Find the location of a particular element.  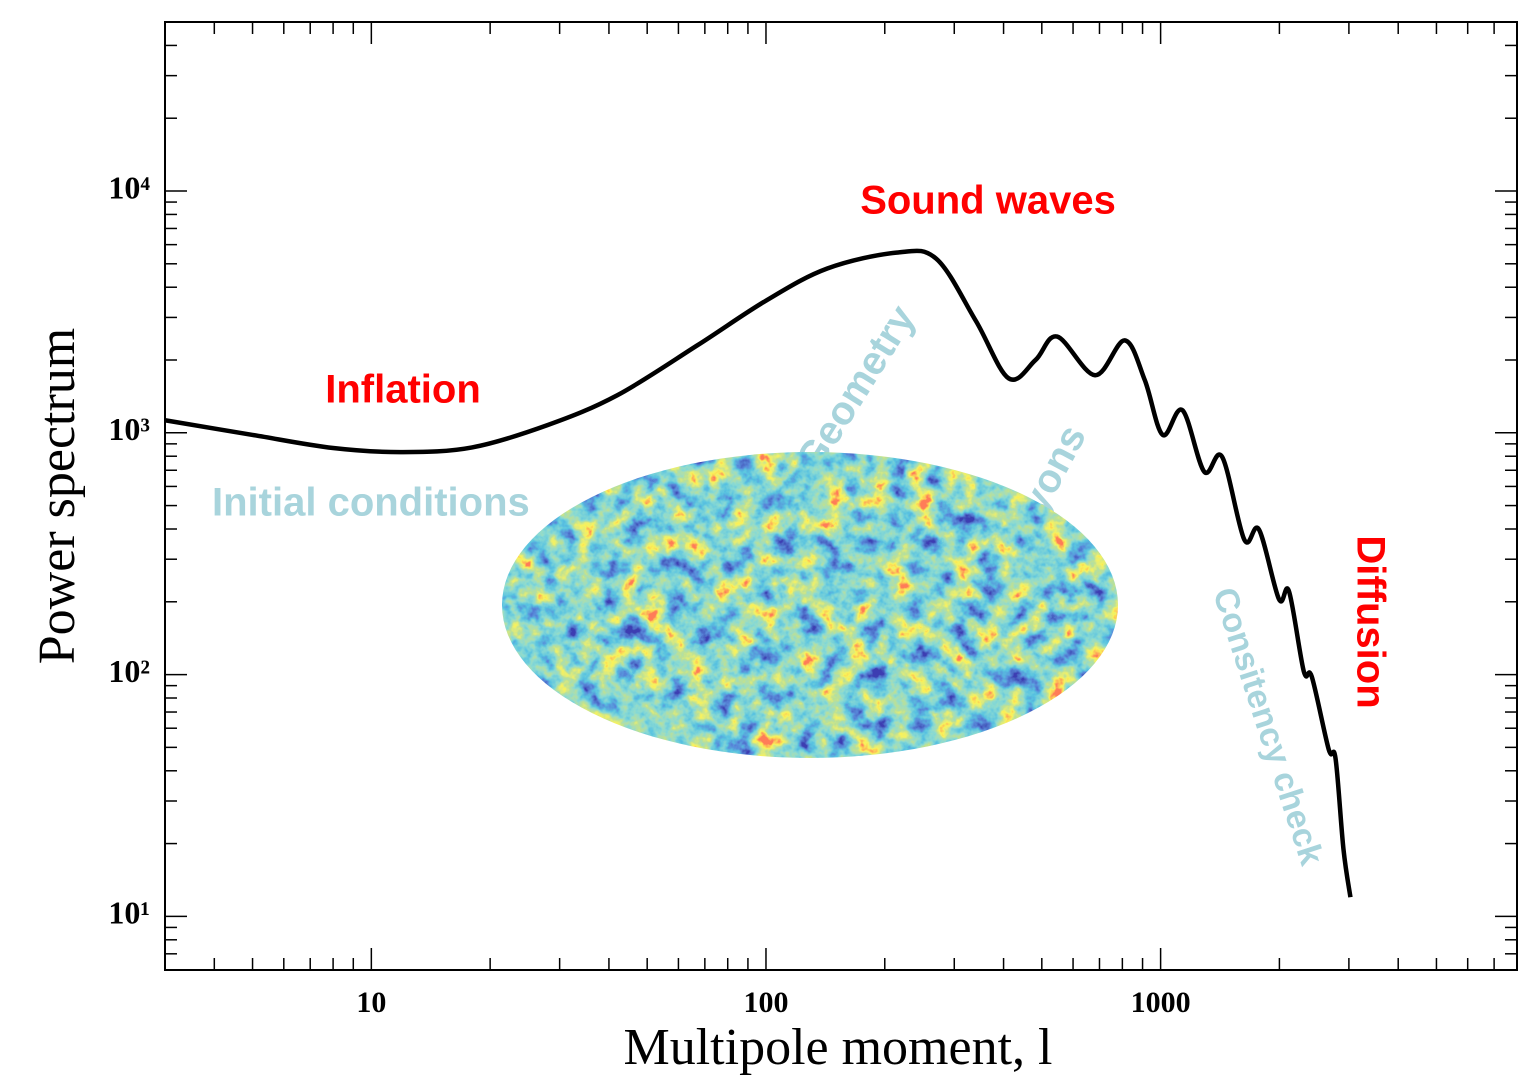

annotation: Consitency check is located at coordinates (1268, 726).